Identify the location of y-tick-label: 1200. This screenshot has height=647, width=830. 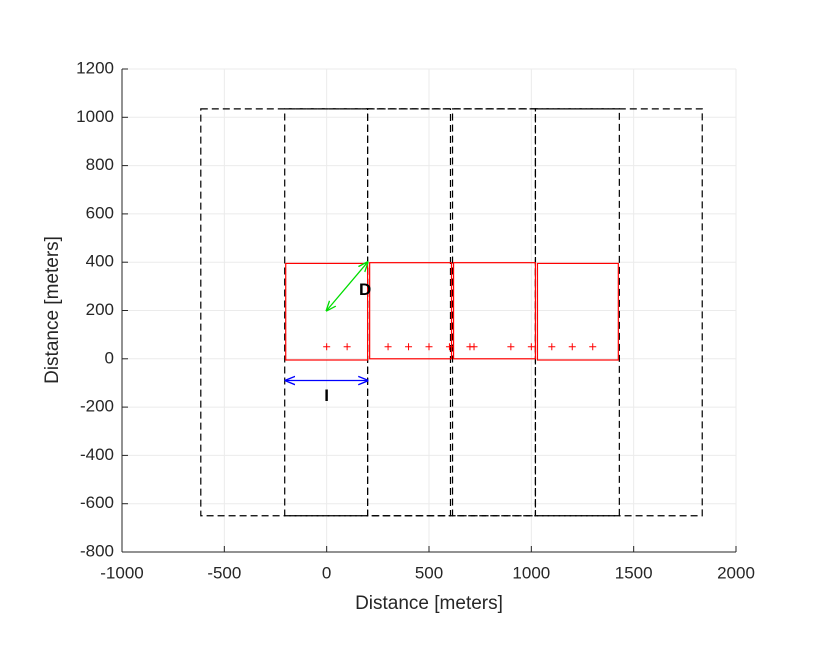
(95, 67).